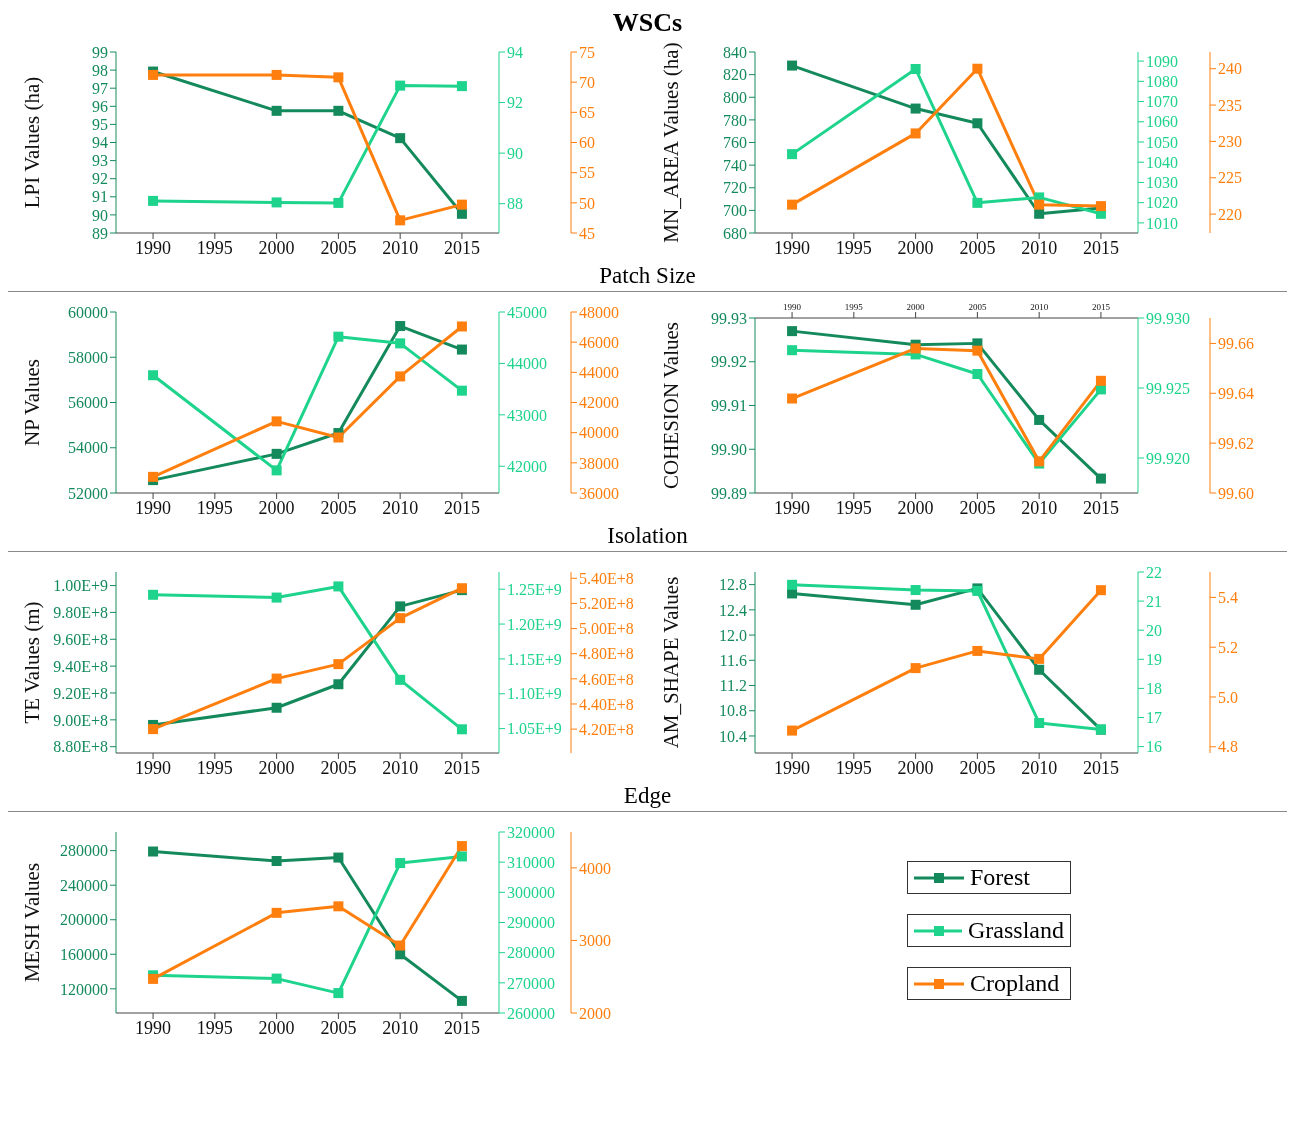 Image resolution: width=1295 pixels, height=1134 pixels. Describe the element at coordinates (1000, 877) in the screenshot. I see `legend-label: Forest` at that location.